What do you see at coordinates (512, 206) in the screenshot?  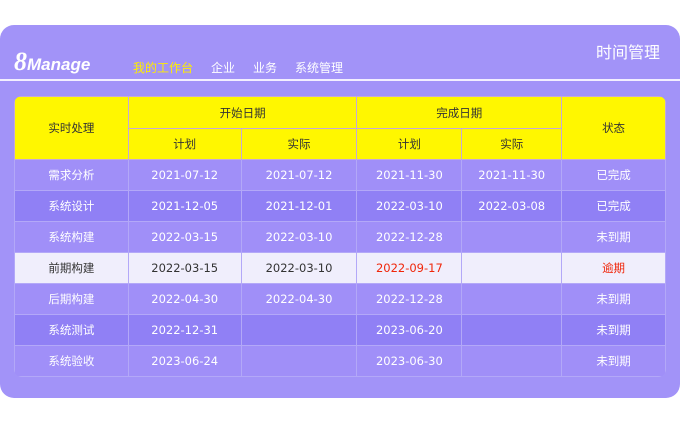 I see `finish-actual: 2022-03-08` at bounding box center [512, 206].